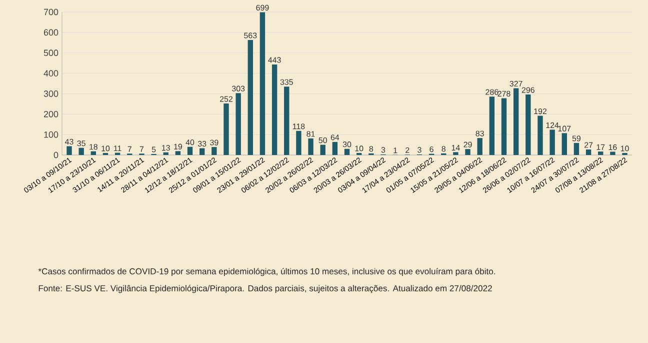  What do you see at coordinates (266, 272) in the screenshot?
I see `text: *Casos confirmados de COVID-19 por semana epidemiológica, últimos 10 meses, inclusive os que evoluíram para óbito.` at bounding box center [266, 272].